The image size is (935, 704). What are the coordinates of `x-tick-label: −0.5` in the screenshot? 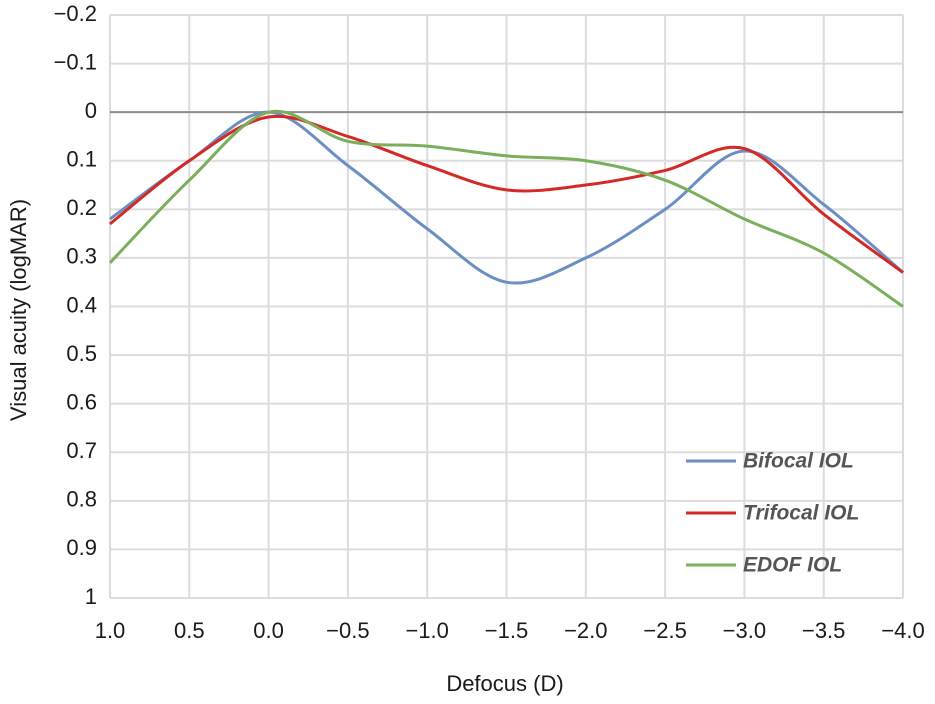 It's located at (347, 630).